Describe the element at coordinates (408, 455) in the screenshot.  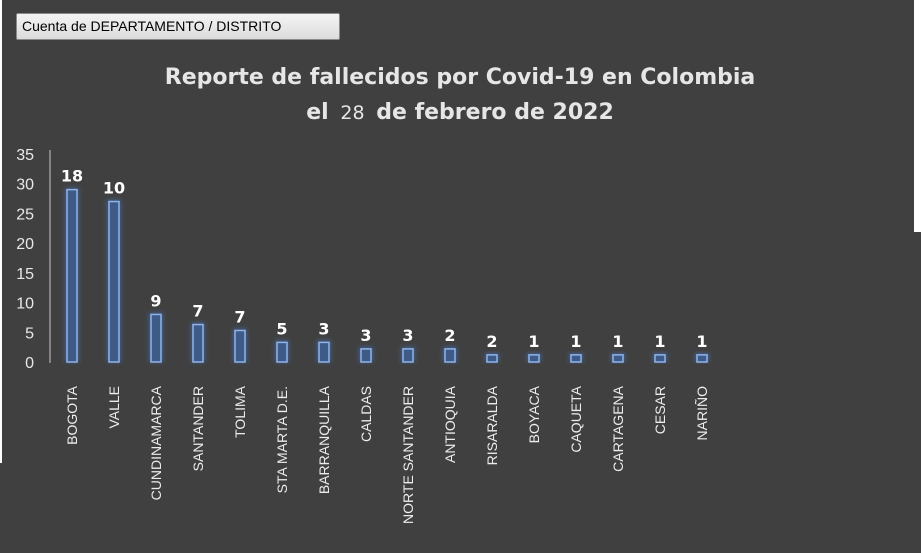
I see `category-label: NORTE SANTANDER` at that location.